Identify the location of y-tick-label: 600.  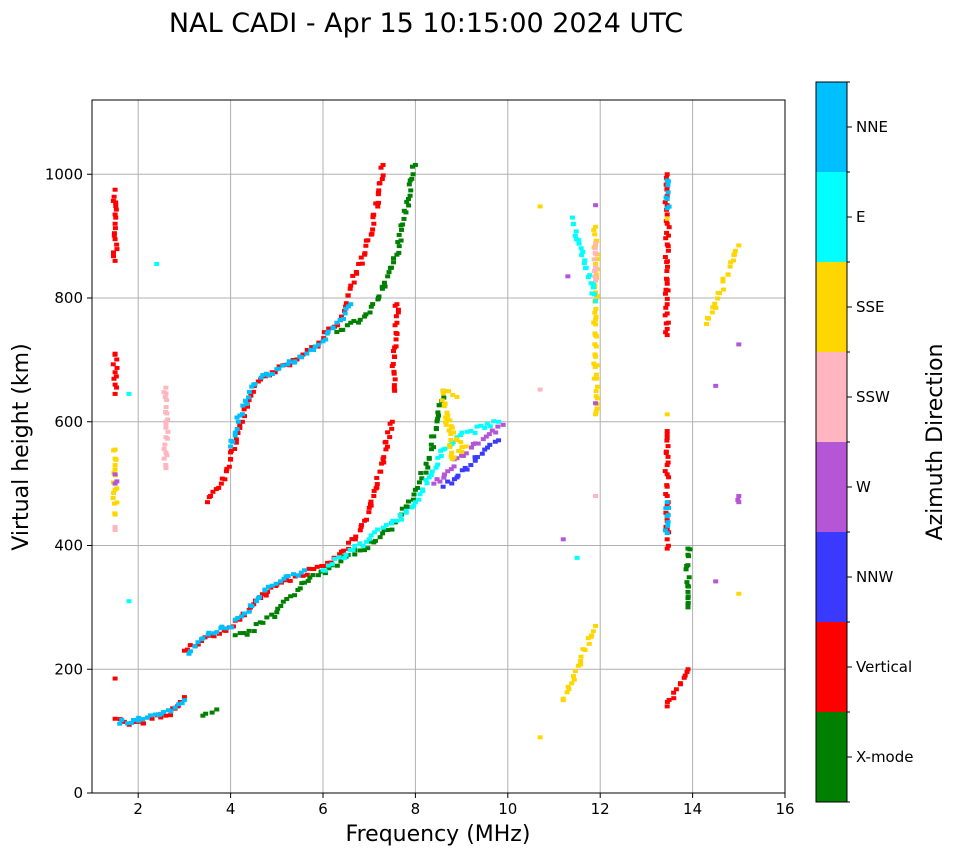
(68, 422).